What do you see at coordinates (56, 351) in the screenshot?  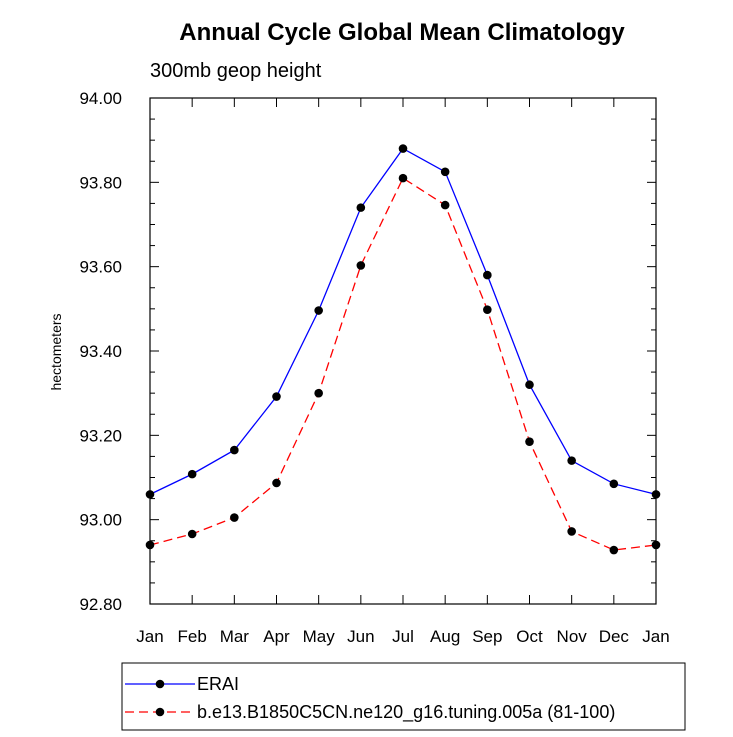 I see `y-axis-label: hectometers` at bounding box center [56, 351].